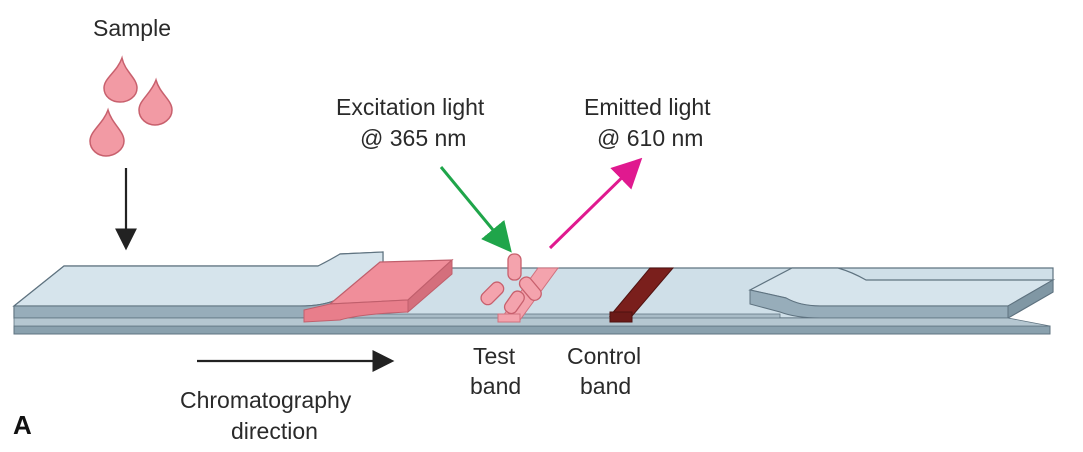 The height and width of the screenshot is (452, 1083). I want to click on emitted-label-line1: Emitted light, so click(647, 107).